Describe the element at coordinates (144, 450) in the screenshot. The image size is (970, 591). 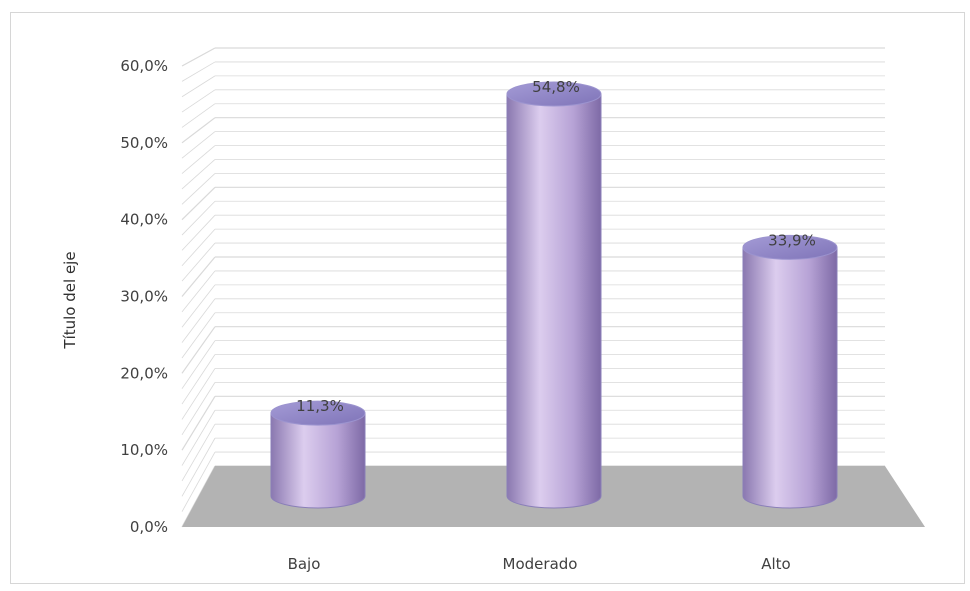
I see `y-tick-label: 10,0%` at that location.